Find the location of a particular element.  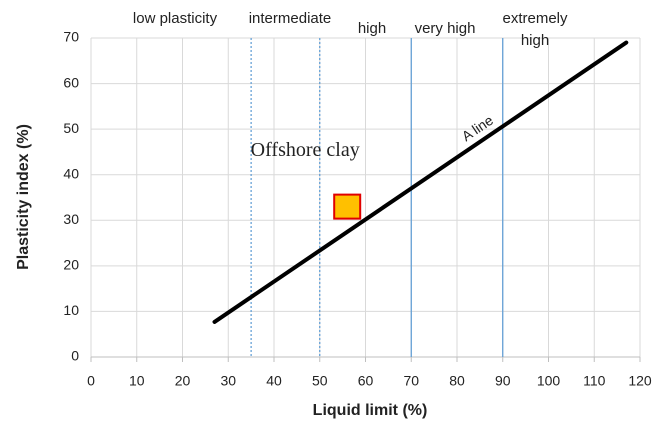

x-tick-label: 110 is located at coordinates (594, 381).